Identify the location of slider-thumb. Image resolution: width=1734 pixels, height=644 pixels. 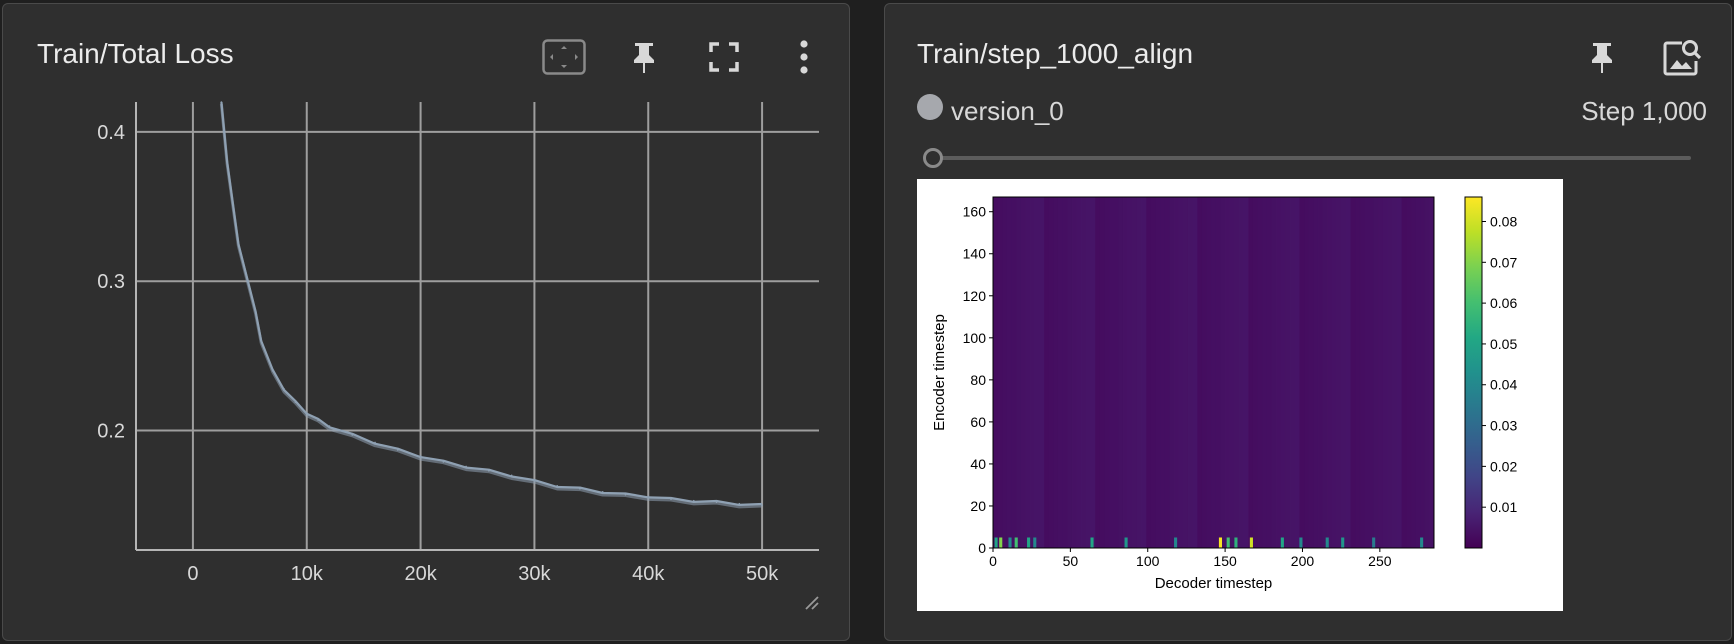
(933, 158).